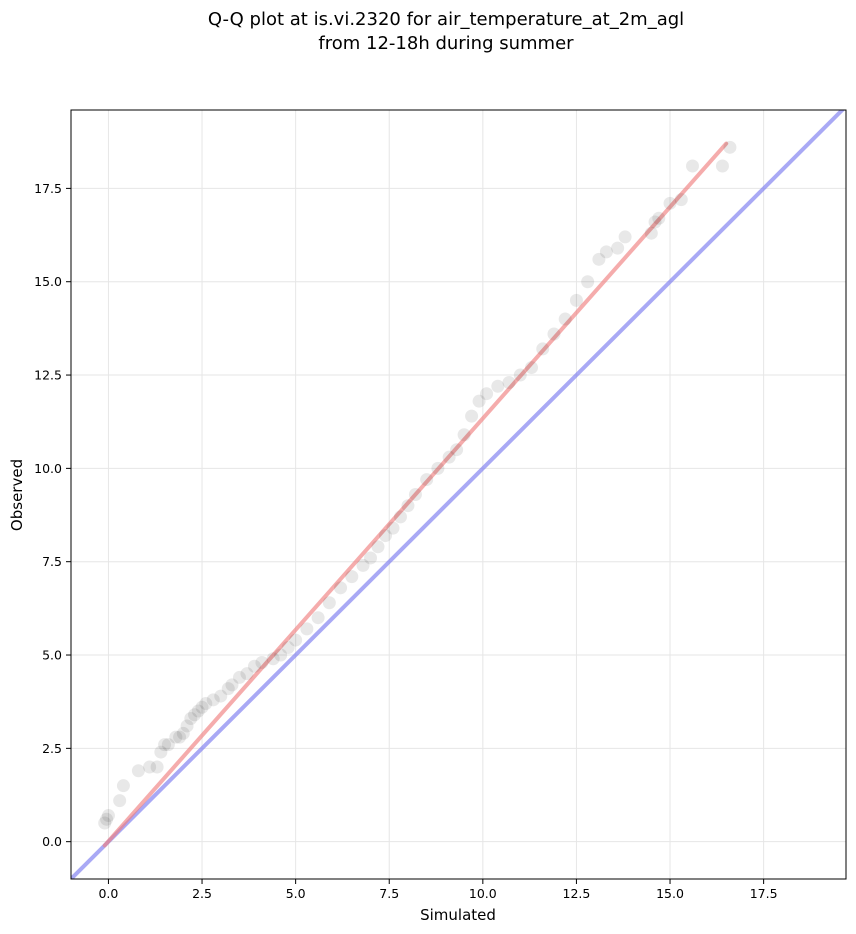 This screenshot has width=856, height=934. What do you see at coordinates (670, 893) in the screenshot?
I see `x-tick-label-6: 15.0` at bounding box center [670, 893].